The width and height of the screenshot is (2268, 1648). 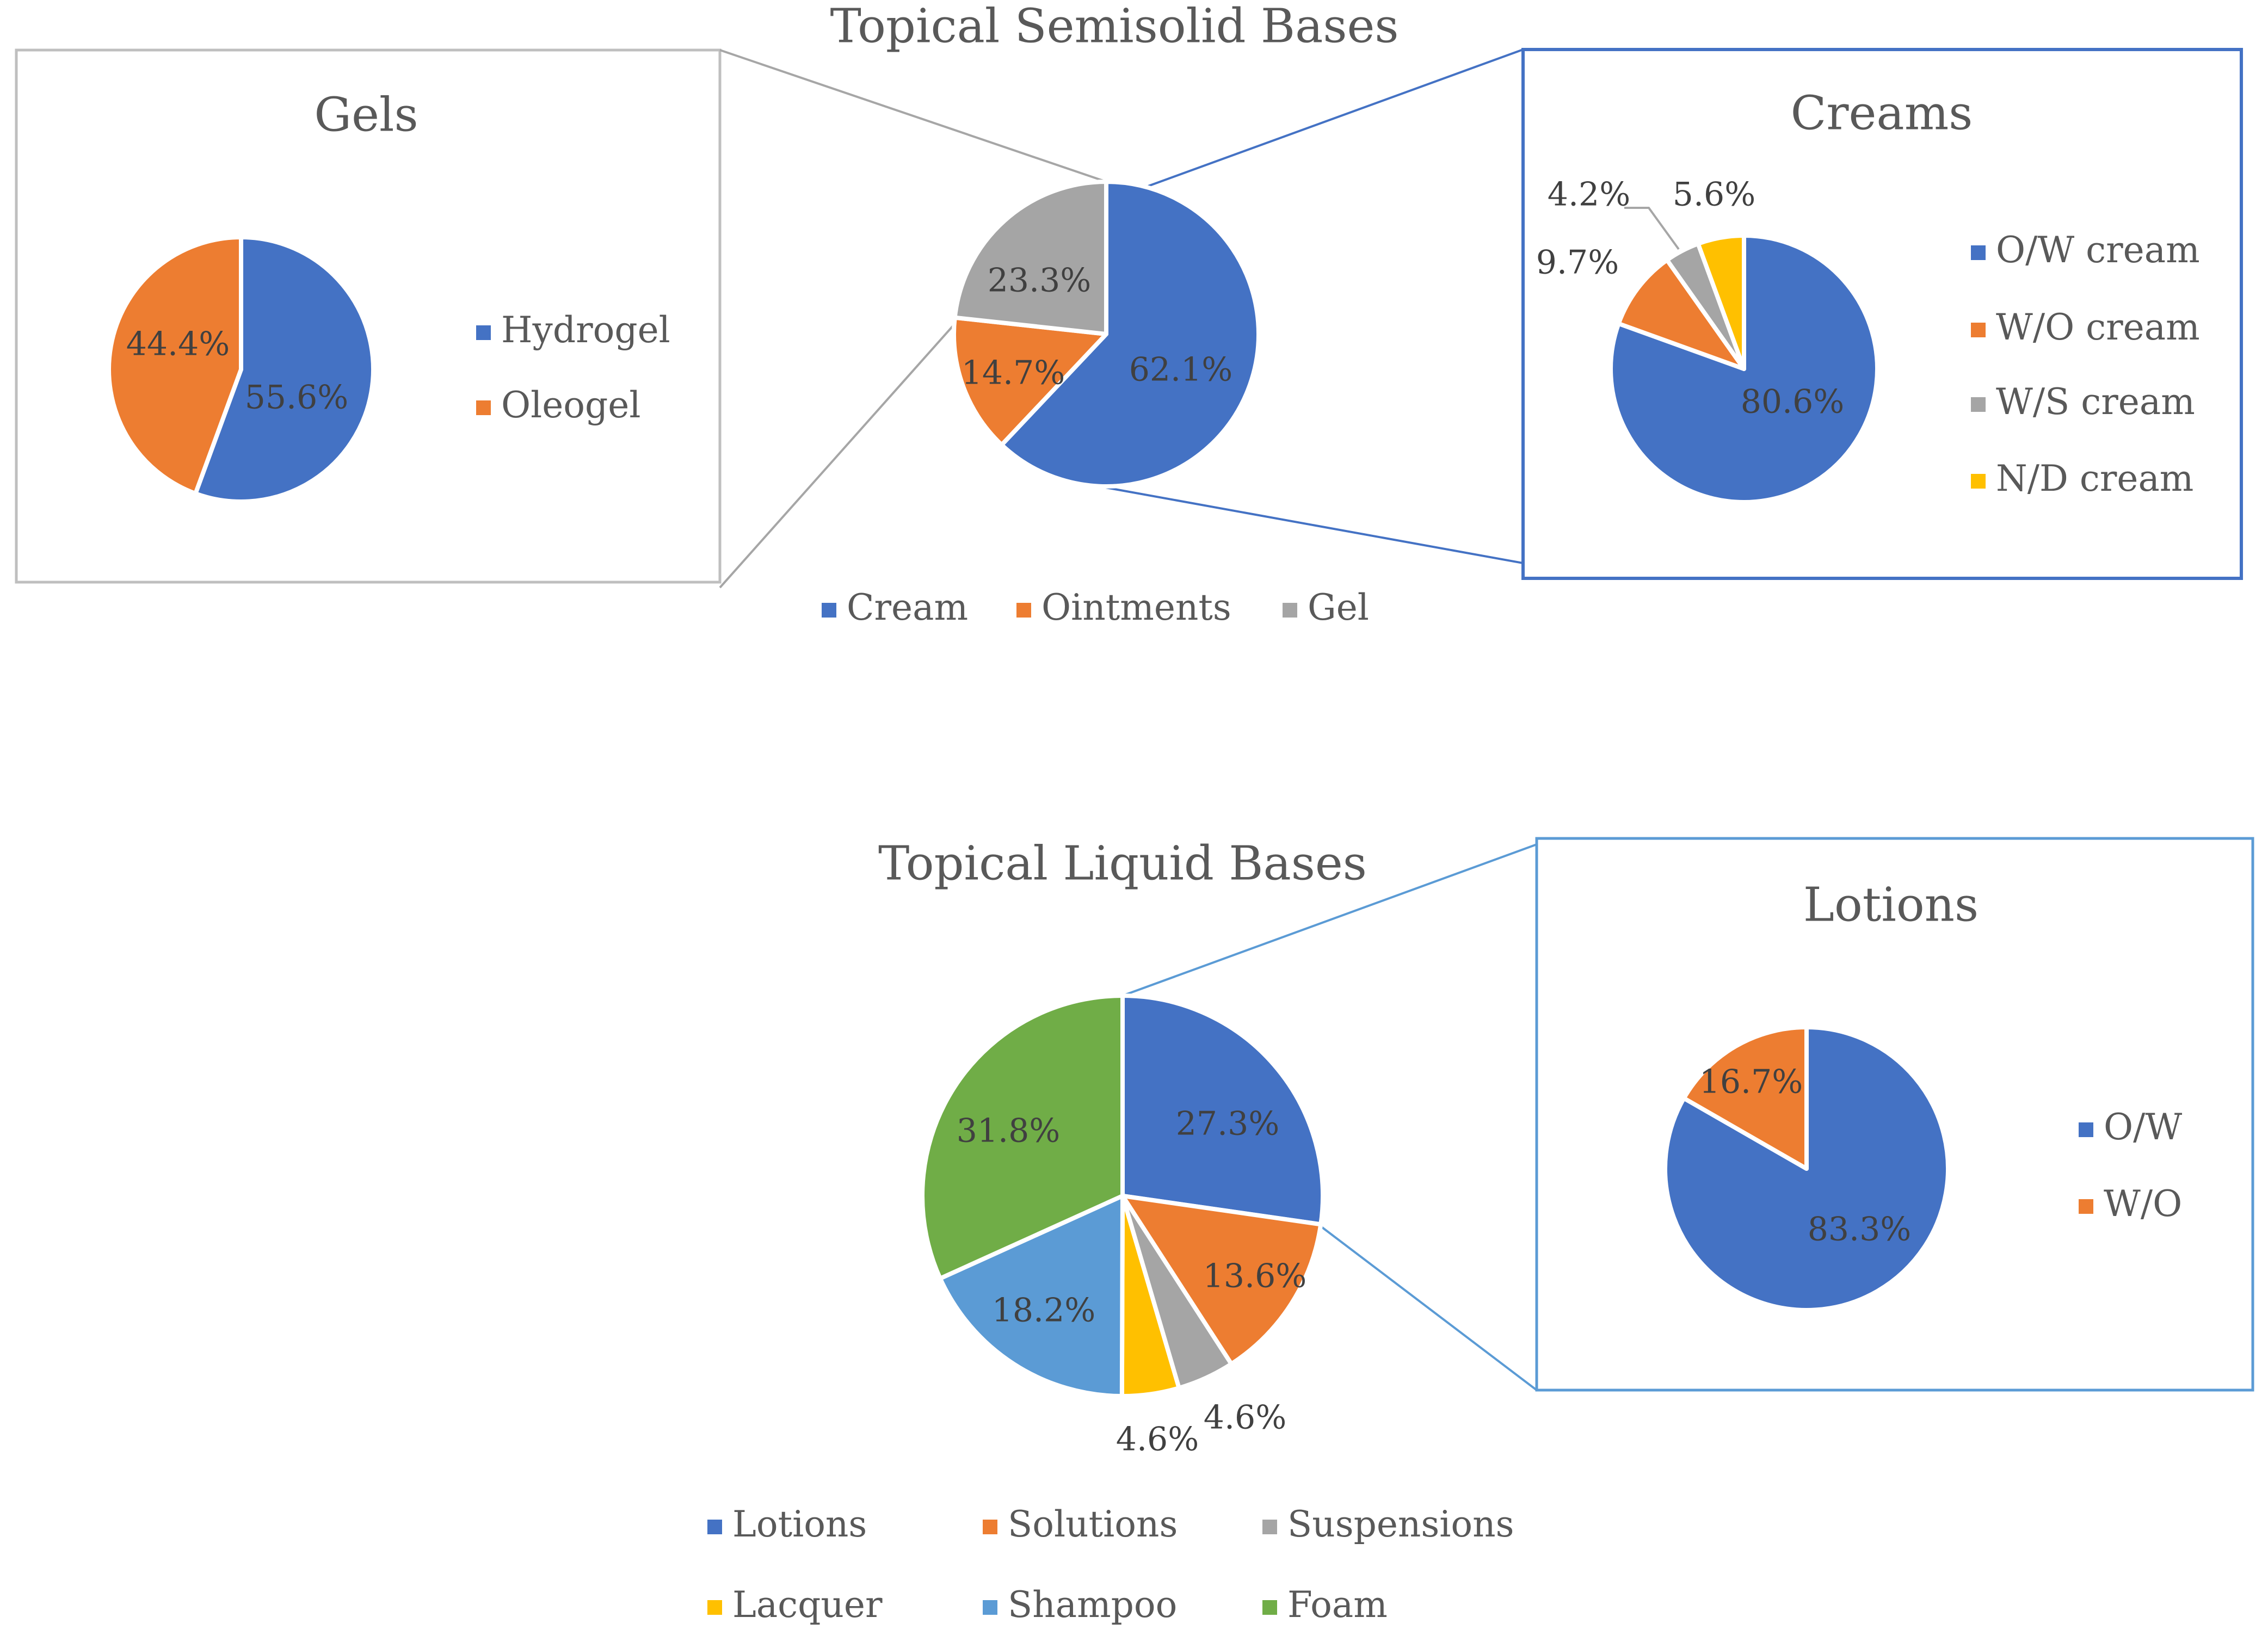 What do you see at coordinates (178, 344) in the screenshot?
I see `gels-data-label: 44.4%` at bounding box center [178, 344].